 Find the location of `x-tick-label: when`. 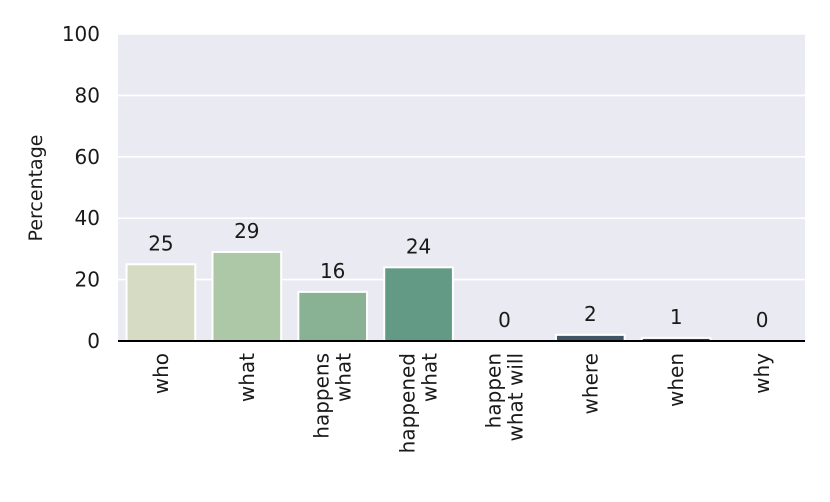

x-tick-label: when is located at coordinates (676, 380).